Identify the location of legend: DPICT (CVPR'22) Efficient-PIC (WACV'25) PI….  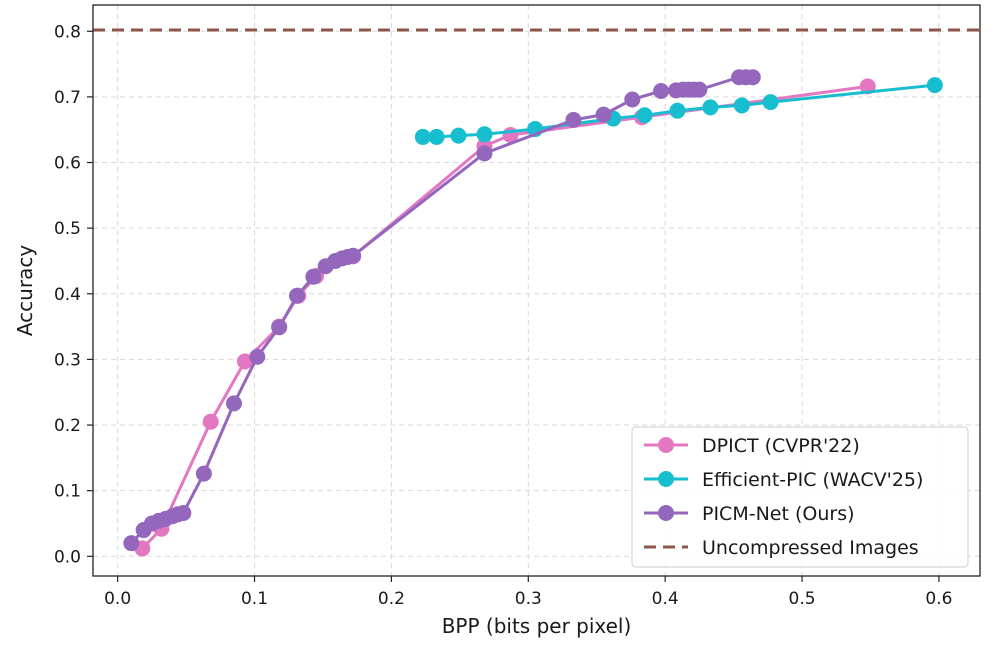
(800, 497).